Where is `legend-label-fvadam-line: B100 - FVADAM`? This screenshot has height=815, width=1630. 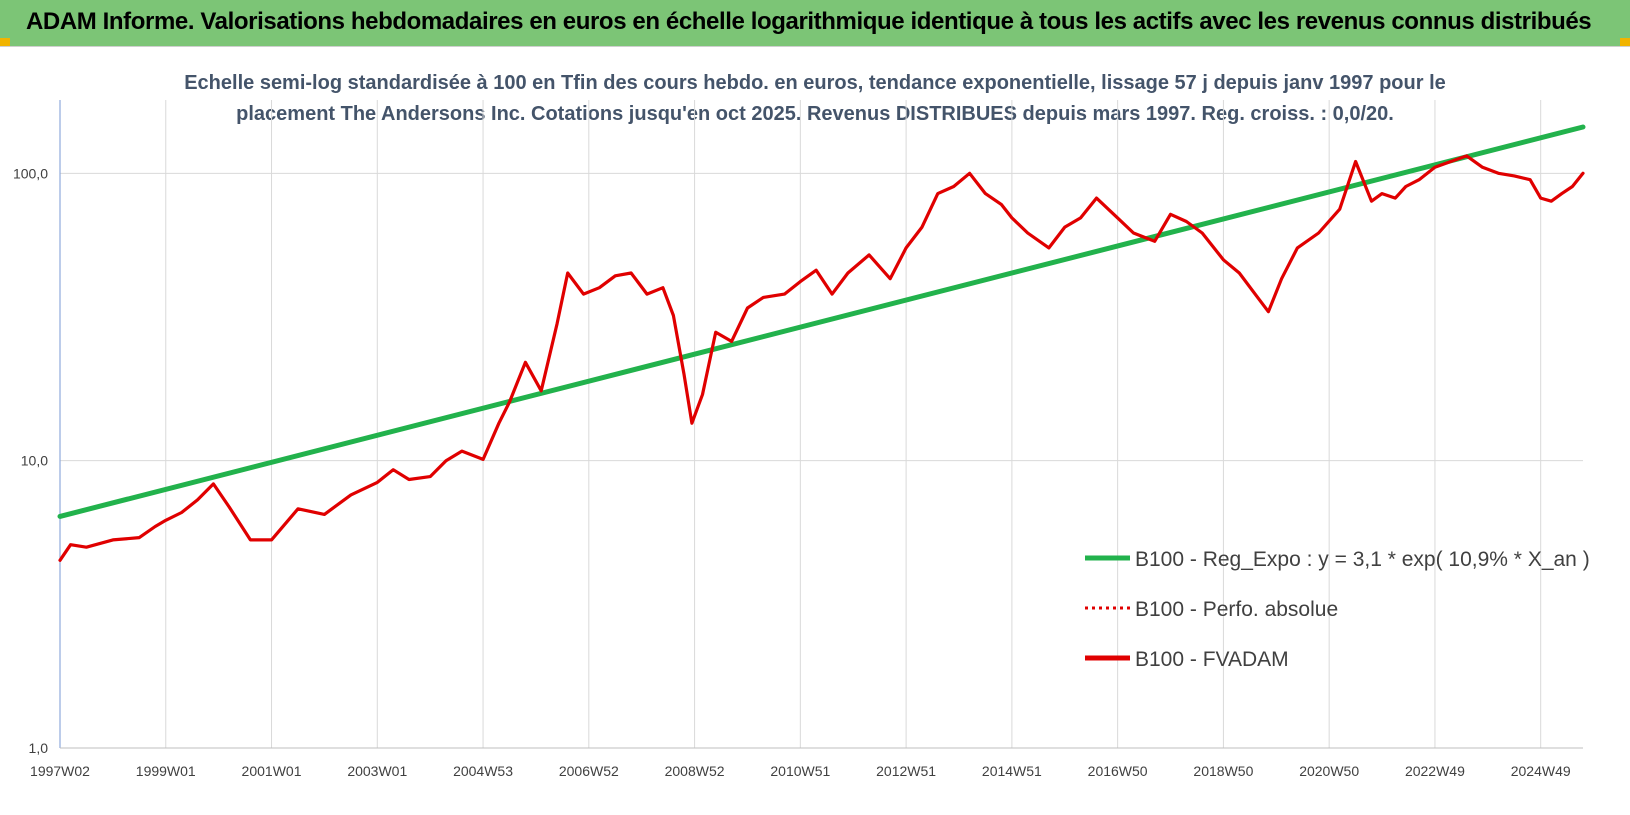
legend-label-fvadam-line: B100 - FVADAM is located at coordinates (1212, 659).